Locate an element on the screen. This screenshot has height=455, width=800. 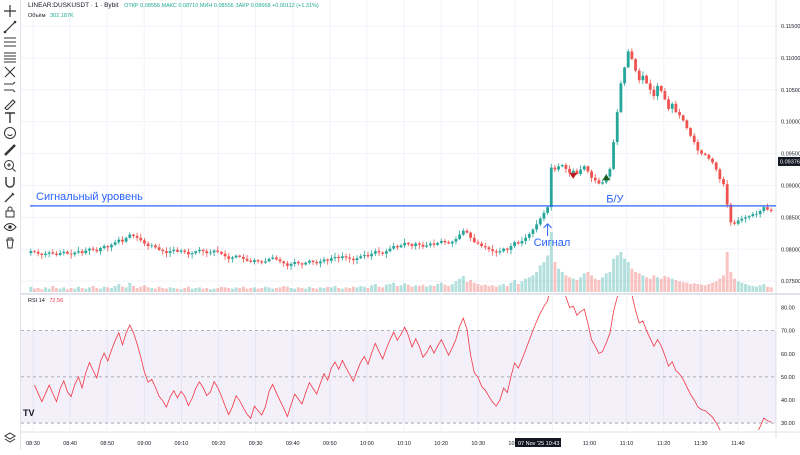
emoji-icon is located at coordinates (10, 133).